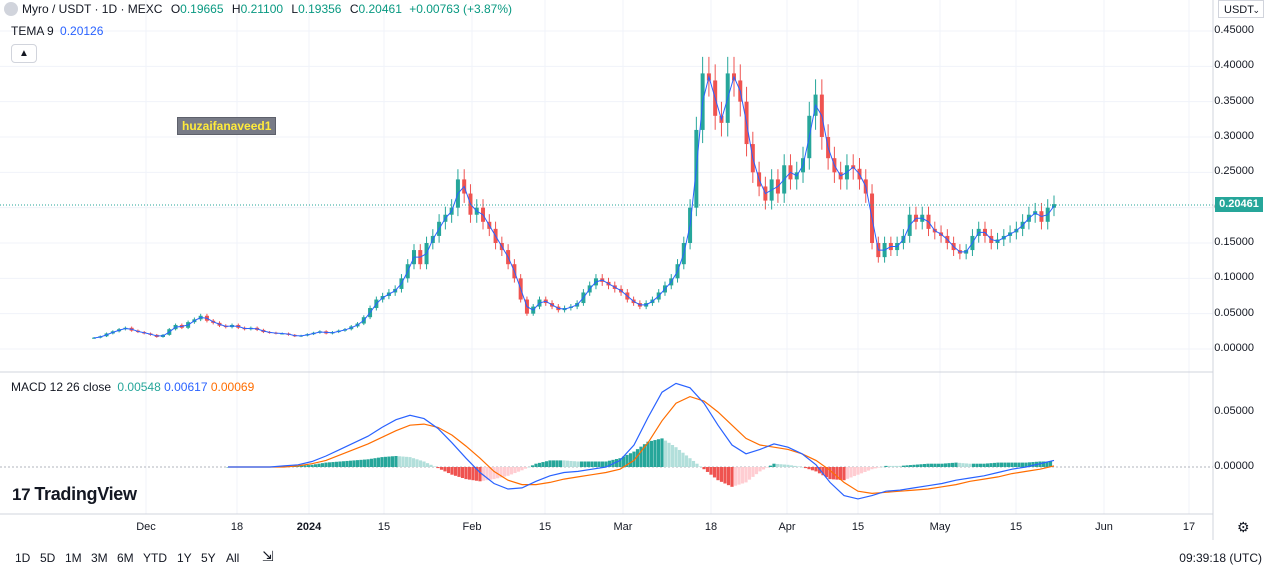 The height and width of the screenshot is (572, 1264). Describe the element at coordinates (623, 527) in the screenshot. I see `time-tick-label: Mar` at that location.